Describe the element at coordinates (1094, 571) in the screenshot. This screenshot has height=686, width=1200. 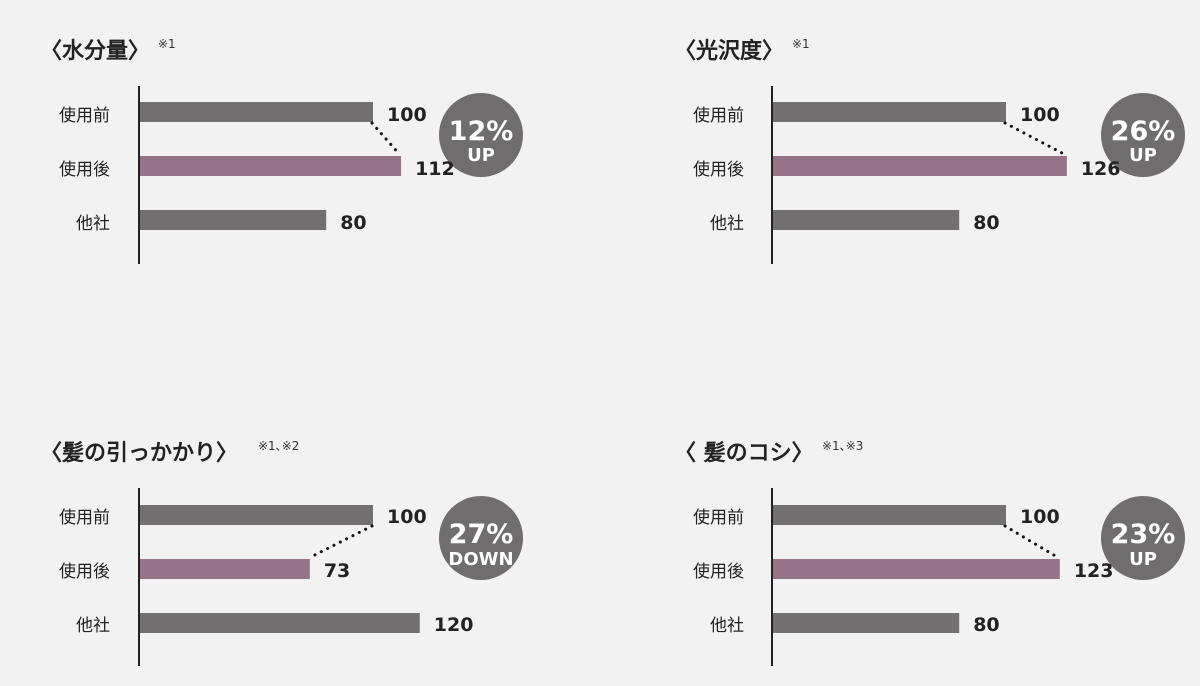
I see `value-label: 123` at that location.